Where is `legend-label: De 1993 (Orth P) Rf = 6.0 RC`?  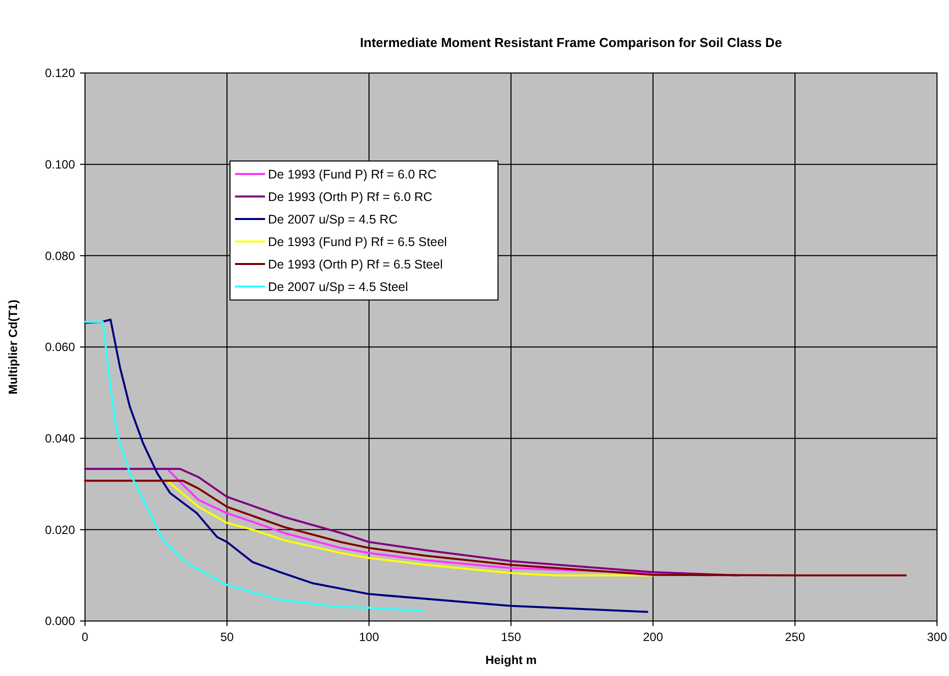
legend-label: De 1993 (Orth P) Rf = 6.0 RC is located at coordinates (350, 197).